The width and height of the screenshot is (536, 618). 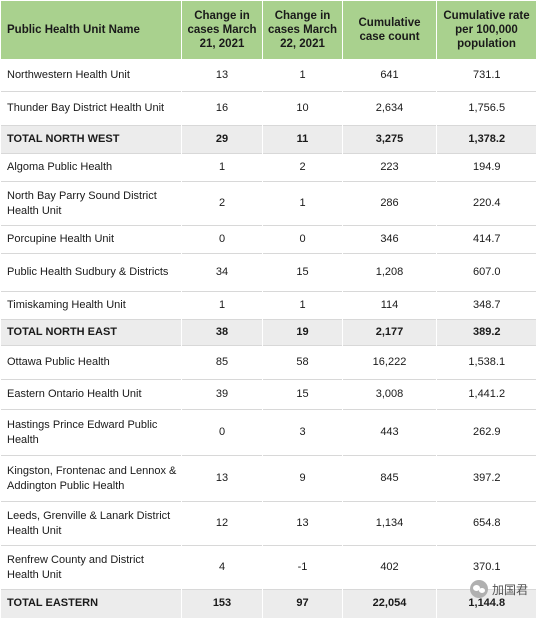 I want to click on cell-change-mar21: 34, so click(x=222, y=272).